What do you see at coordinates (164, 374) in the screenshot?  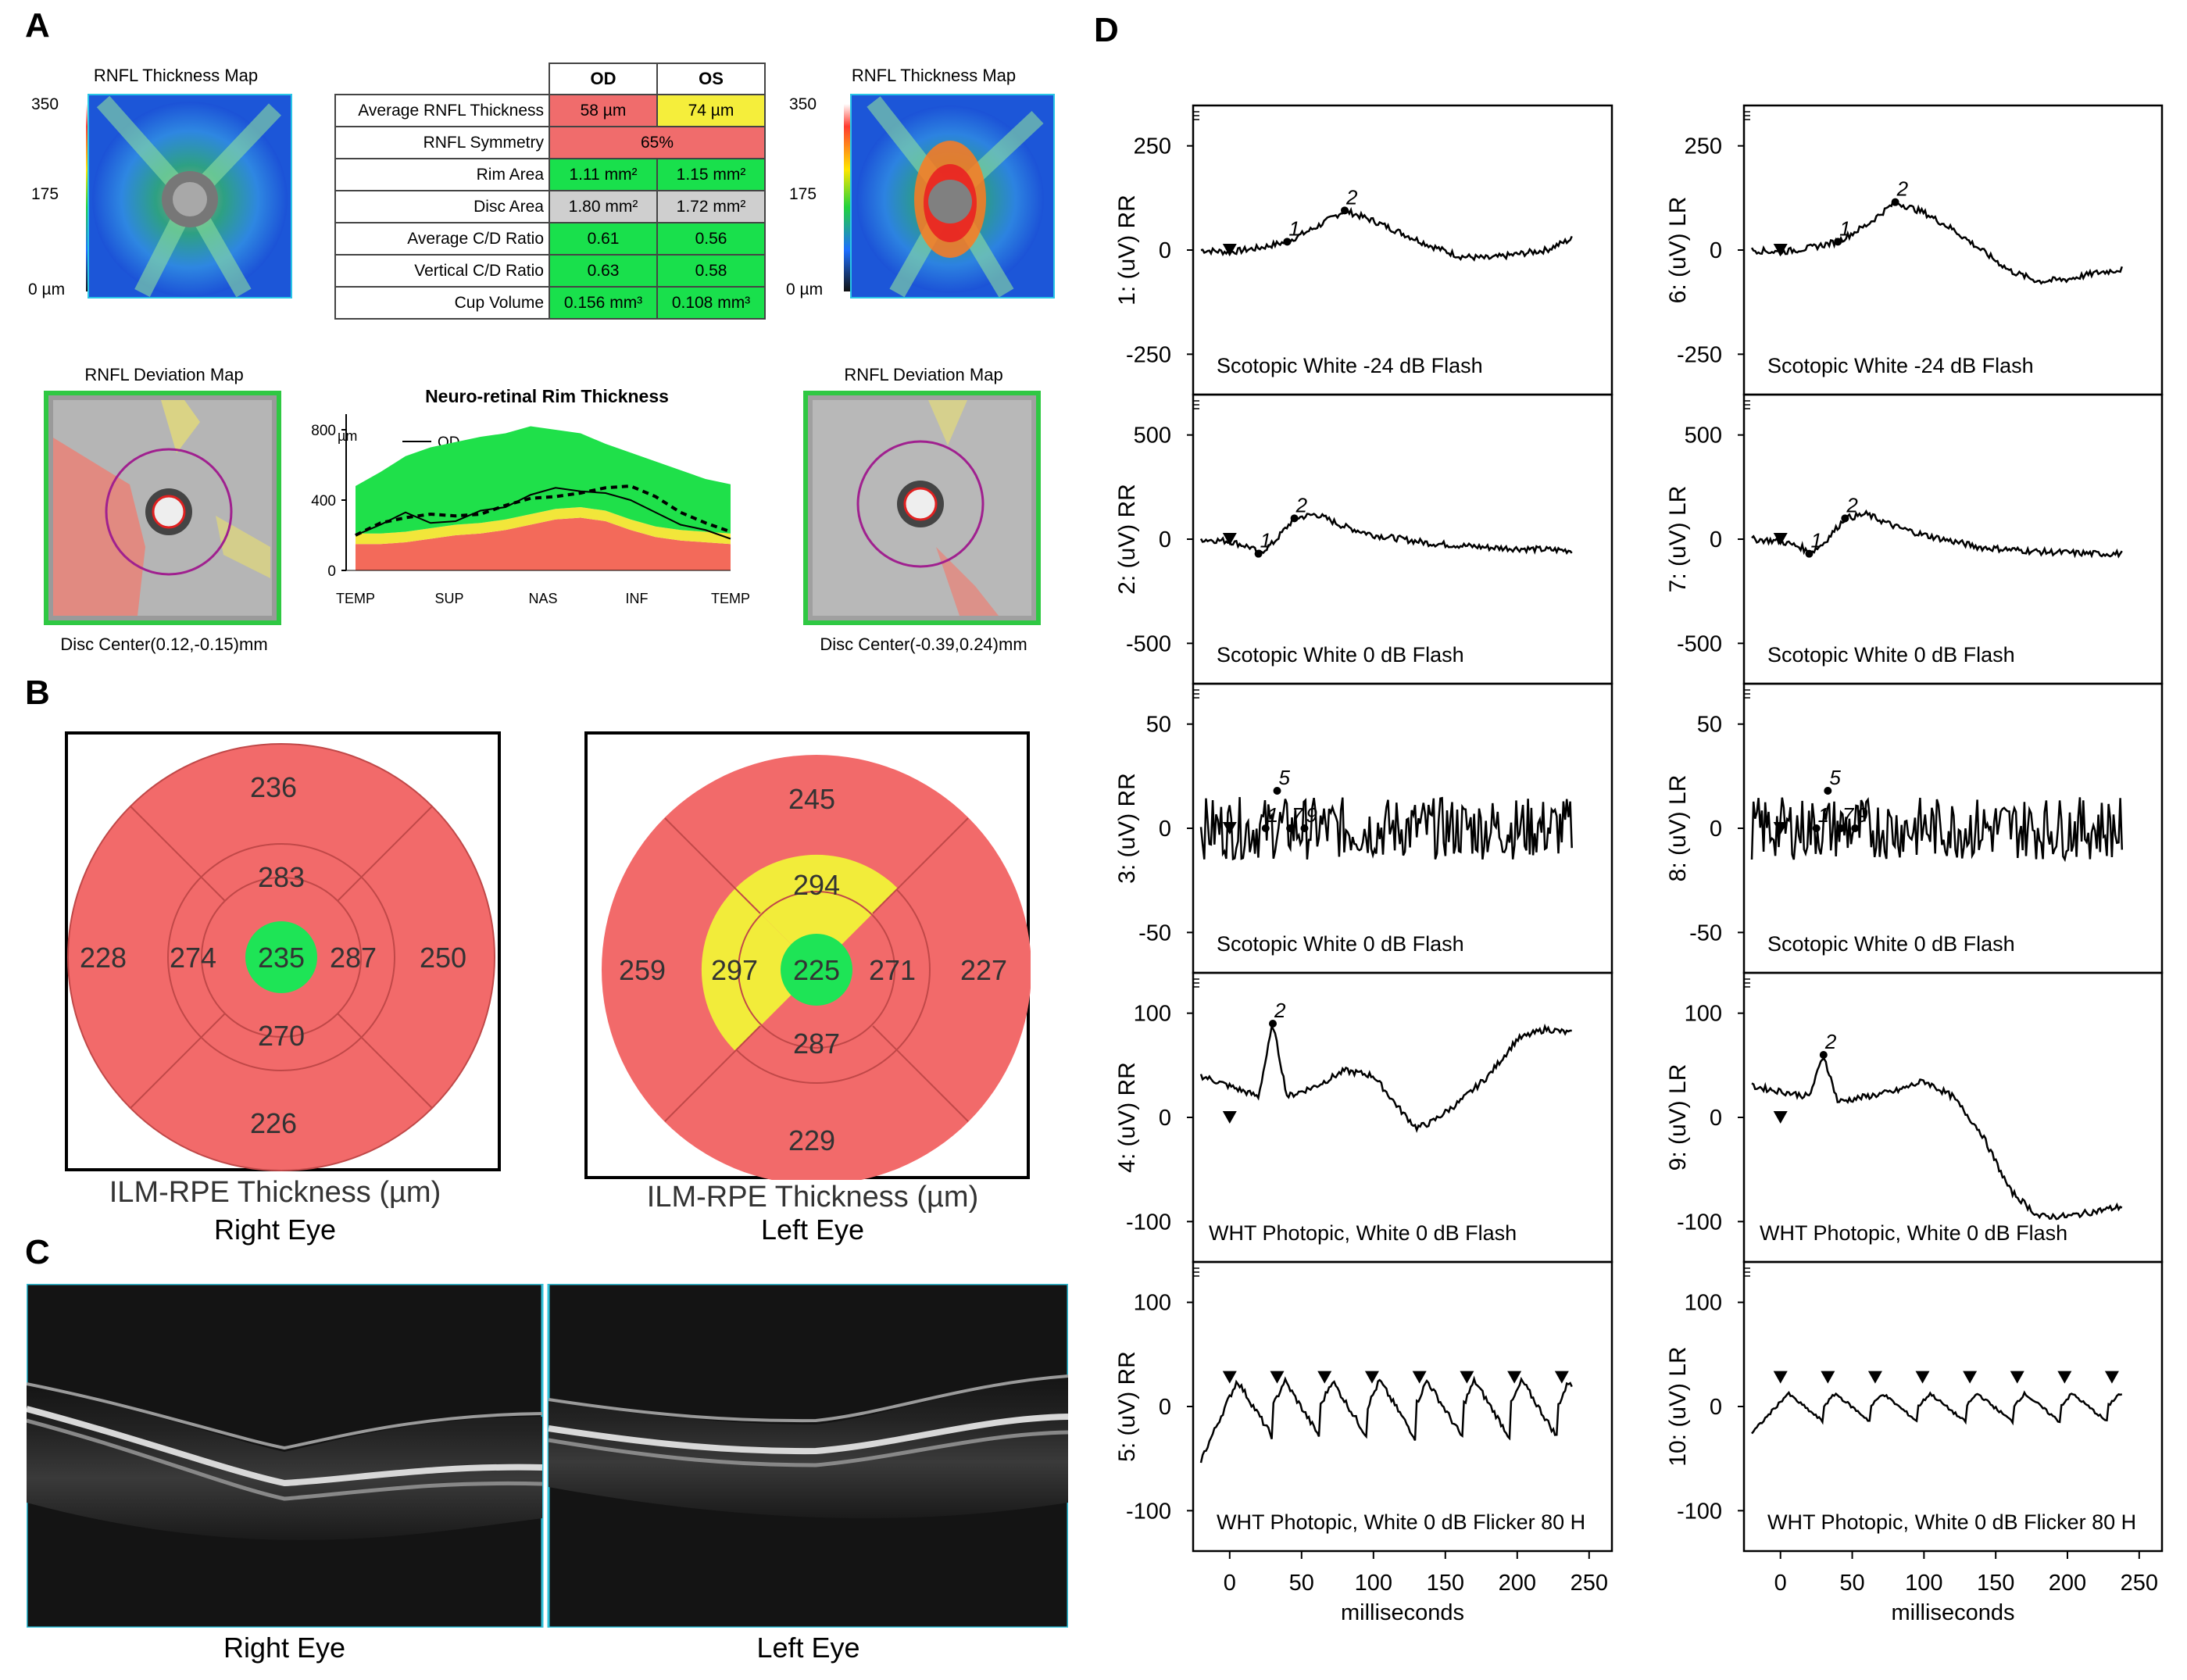 I see `deviation-map-title-od: RNFL Deviation Map` at bounding box center [164, 374].